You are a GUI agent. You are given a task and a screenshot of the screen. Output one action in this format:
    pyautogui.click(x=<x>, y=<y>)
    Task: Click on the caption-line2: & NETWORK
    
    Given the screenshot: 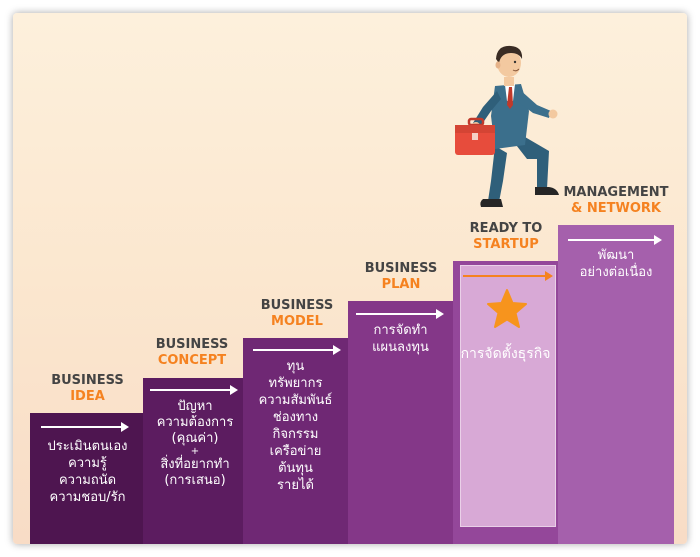 What is the action you would take?
    pyautogui.click(x=616, y=208)
    